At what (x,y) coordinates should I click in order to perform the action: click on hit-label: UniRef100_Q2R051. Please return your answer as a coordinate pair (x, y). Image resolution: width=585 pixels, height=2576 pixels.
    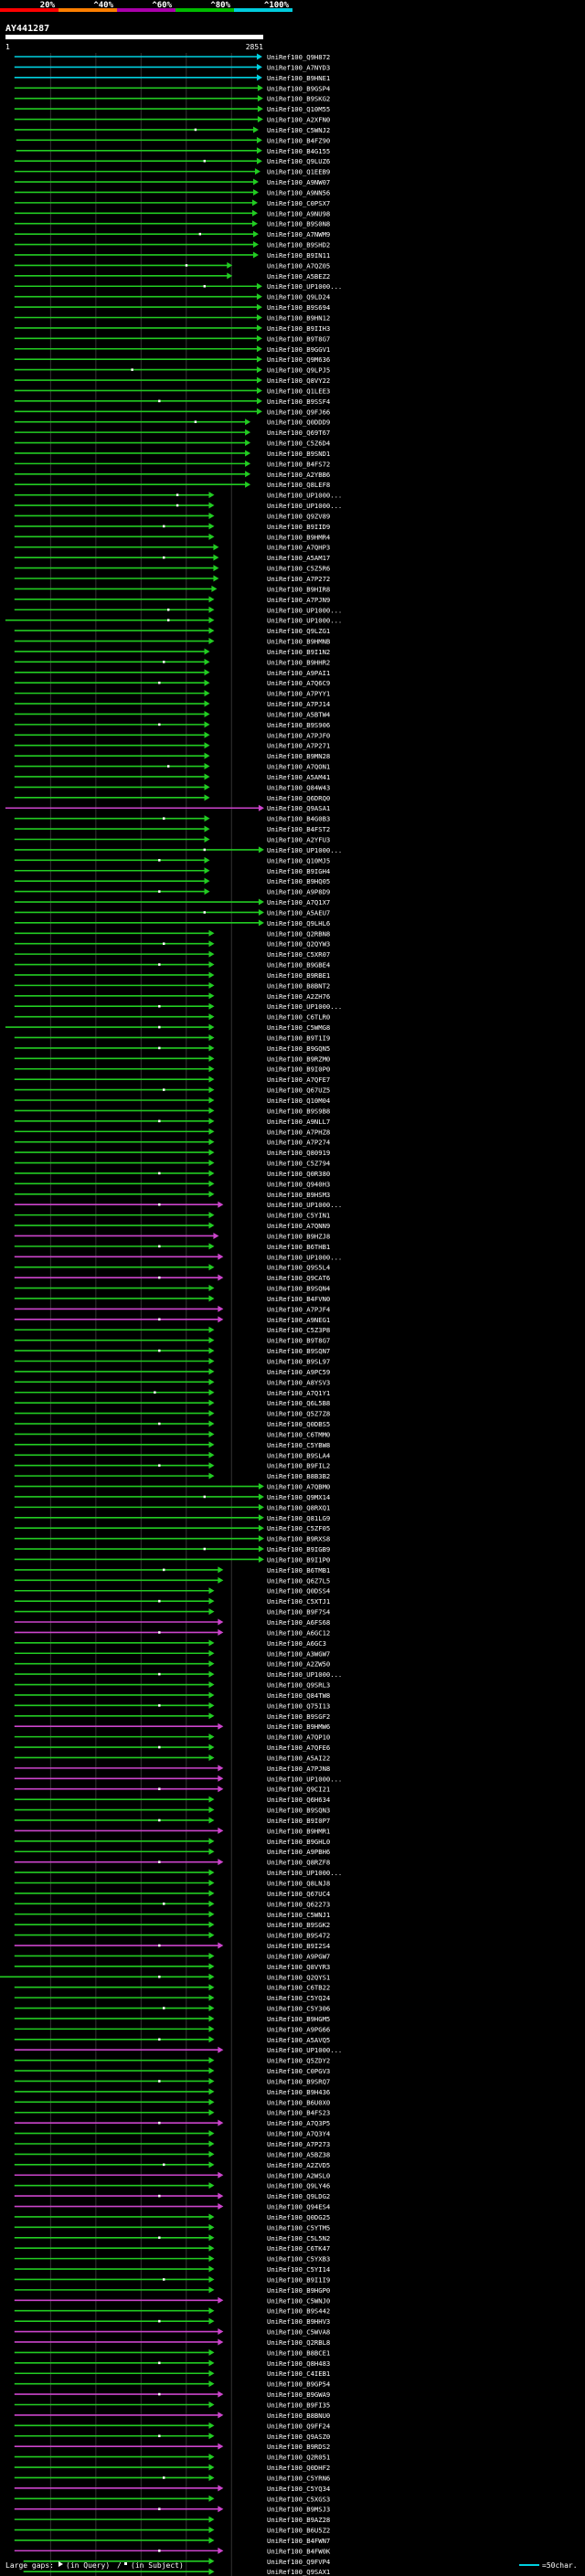
    Looking at the image, I should click on (299, 2458).